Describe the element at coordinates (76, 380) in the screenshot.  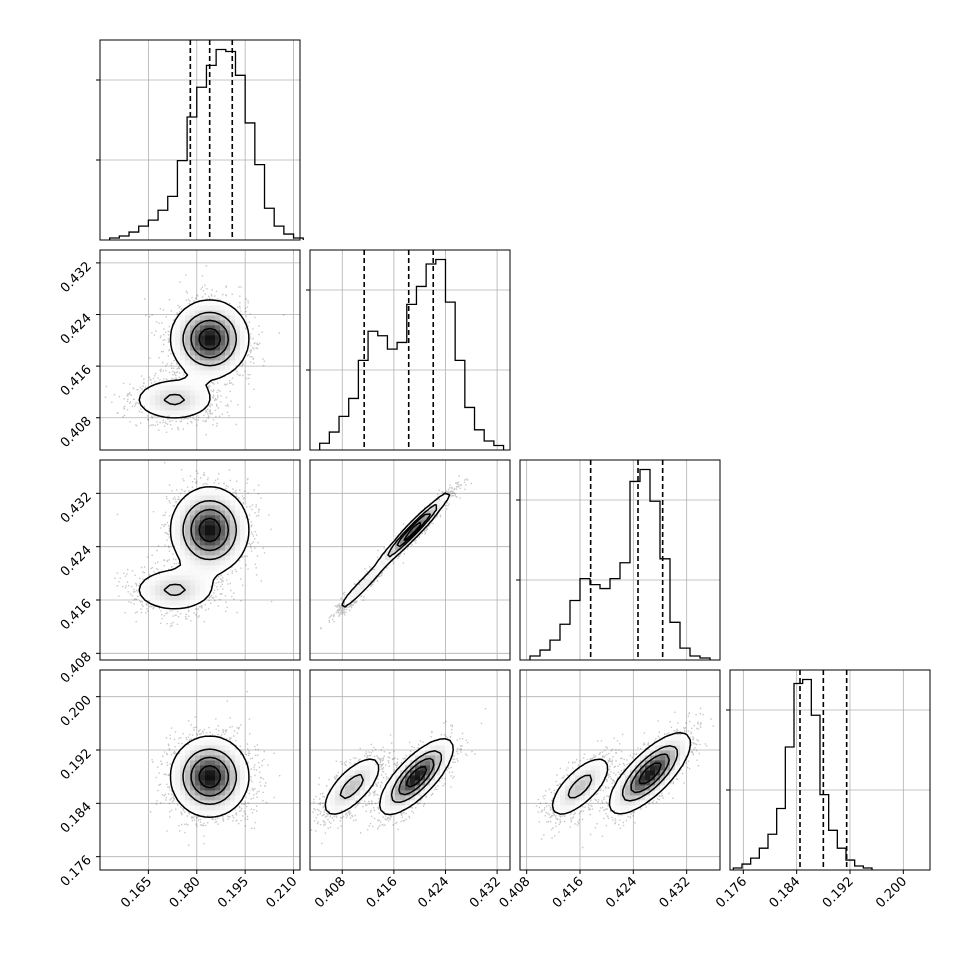
I see `y-tick-label-1-1: 0.416` at that location.